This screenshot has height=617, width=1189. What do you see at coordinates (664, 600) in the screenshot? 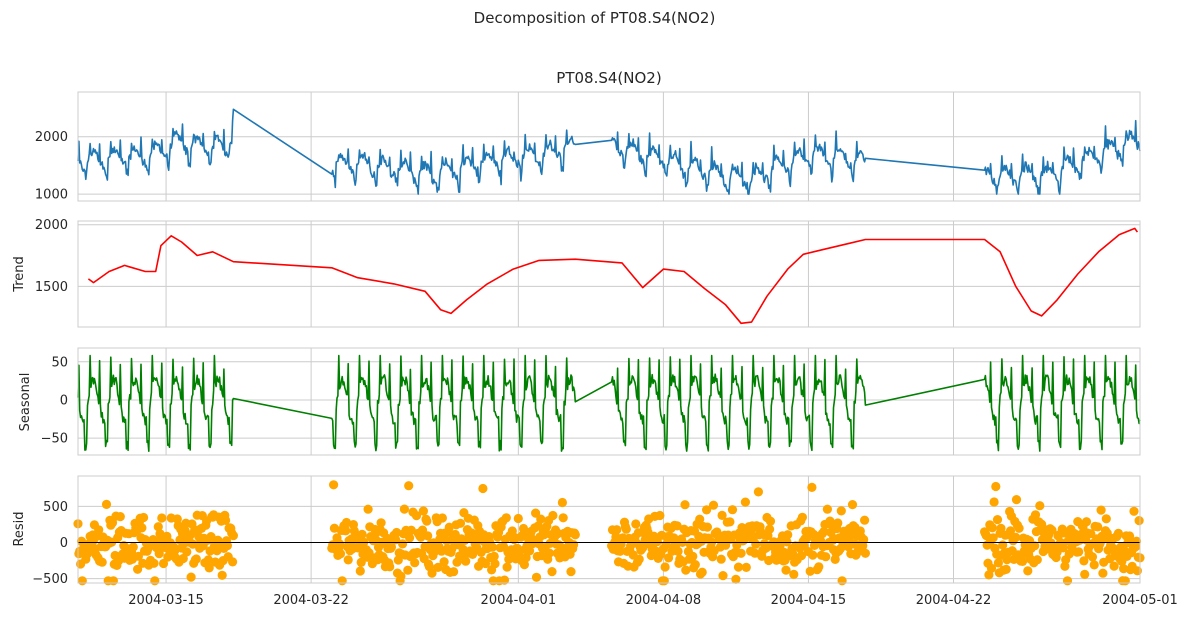
I see `x-tick-label: 2004-04-08` at bounding box center [664, 600].